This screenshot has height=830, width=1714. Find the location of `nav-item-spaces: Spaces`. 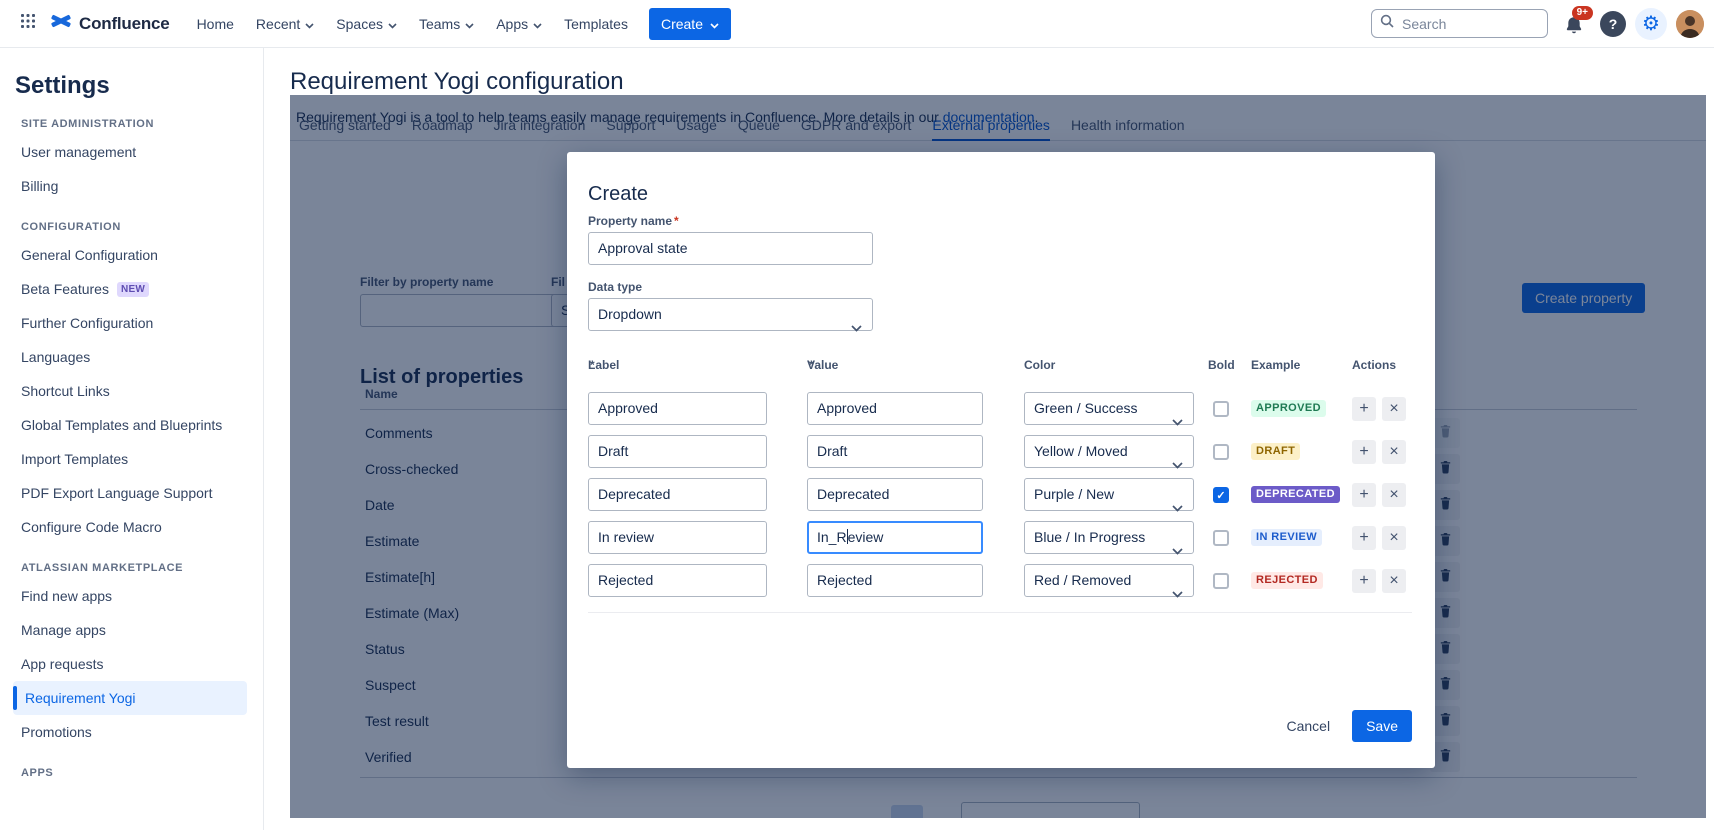

nav-item-spaces: Spaces is located at coordinates (366, 24).